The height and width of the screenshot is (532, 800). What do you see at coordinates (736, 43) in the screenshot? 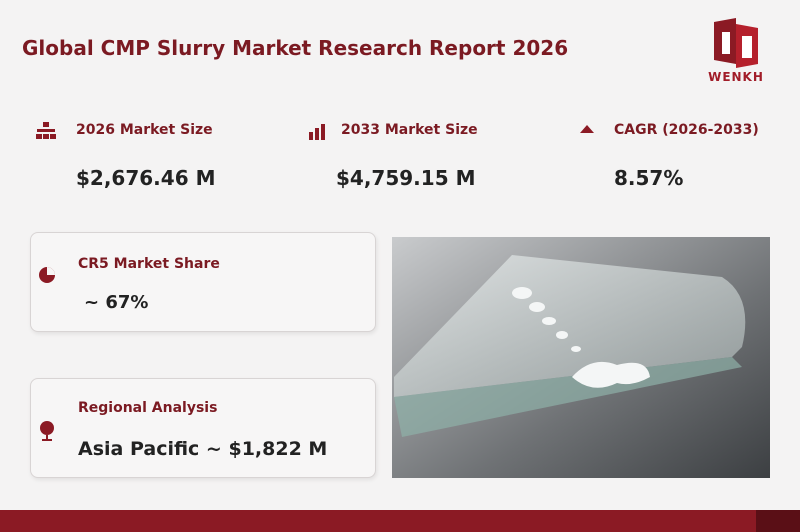
I see `logo-mark` at bounding box center [736, 43].